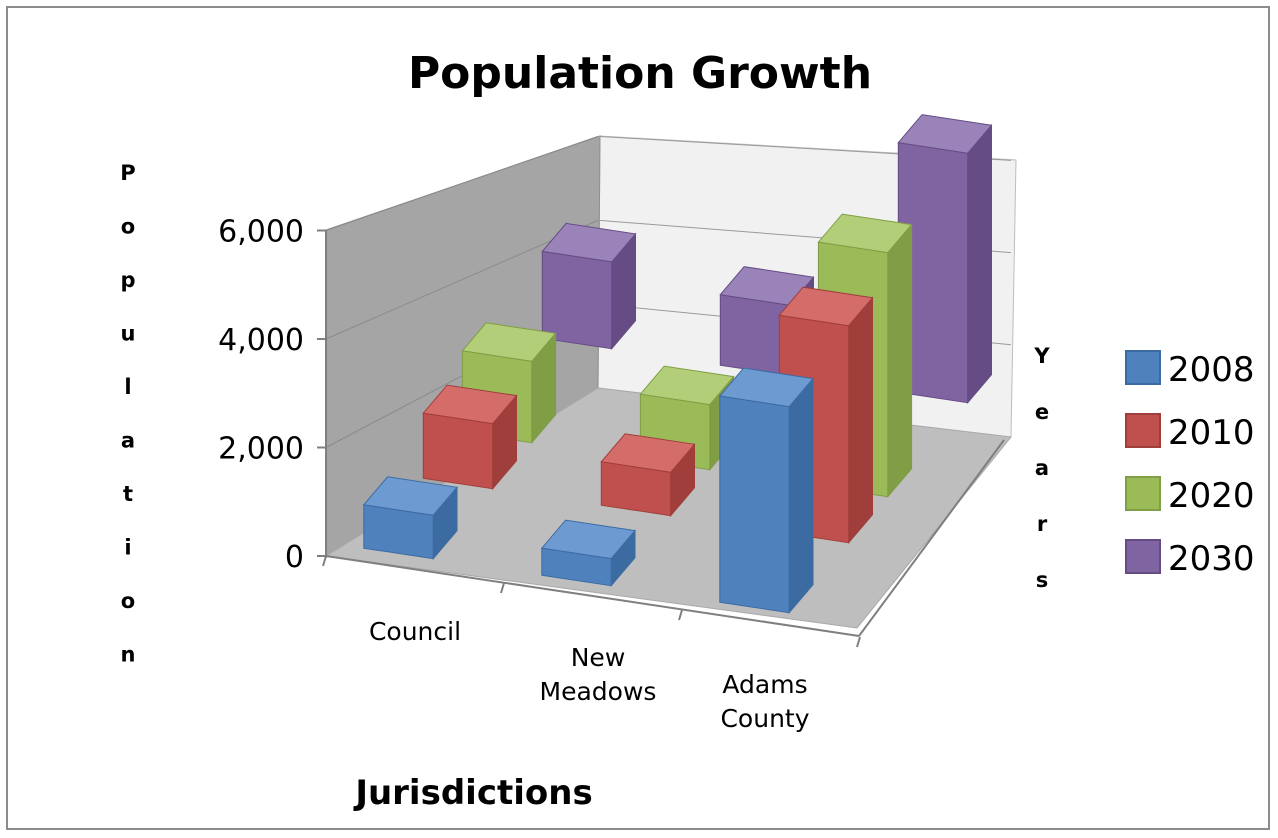 Image resolution: width=1278 pixels, height=838 pixels. Describe the element at coordinates (945, 259) in the screenshot. I see `bar-adams-county-2030` at that location.